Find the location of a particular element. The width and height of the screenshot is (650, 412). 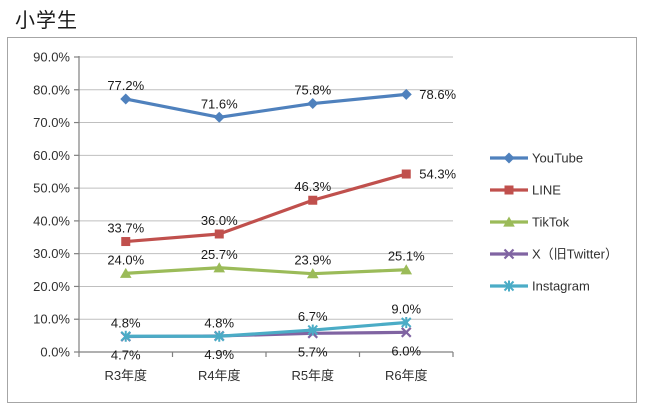

data-label: 36.0% is located at coordinates (219, 220).